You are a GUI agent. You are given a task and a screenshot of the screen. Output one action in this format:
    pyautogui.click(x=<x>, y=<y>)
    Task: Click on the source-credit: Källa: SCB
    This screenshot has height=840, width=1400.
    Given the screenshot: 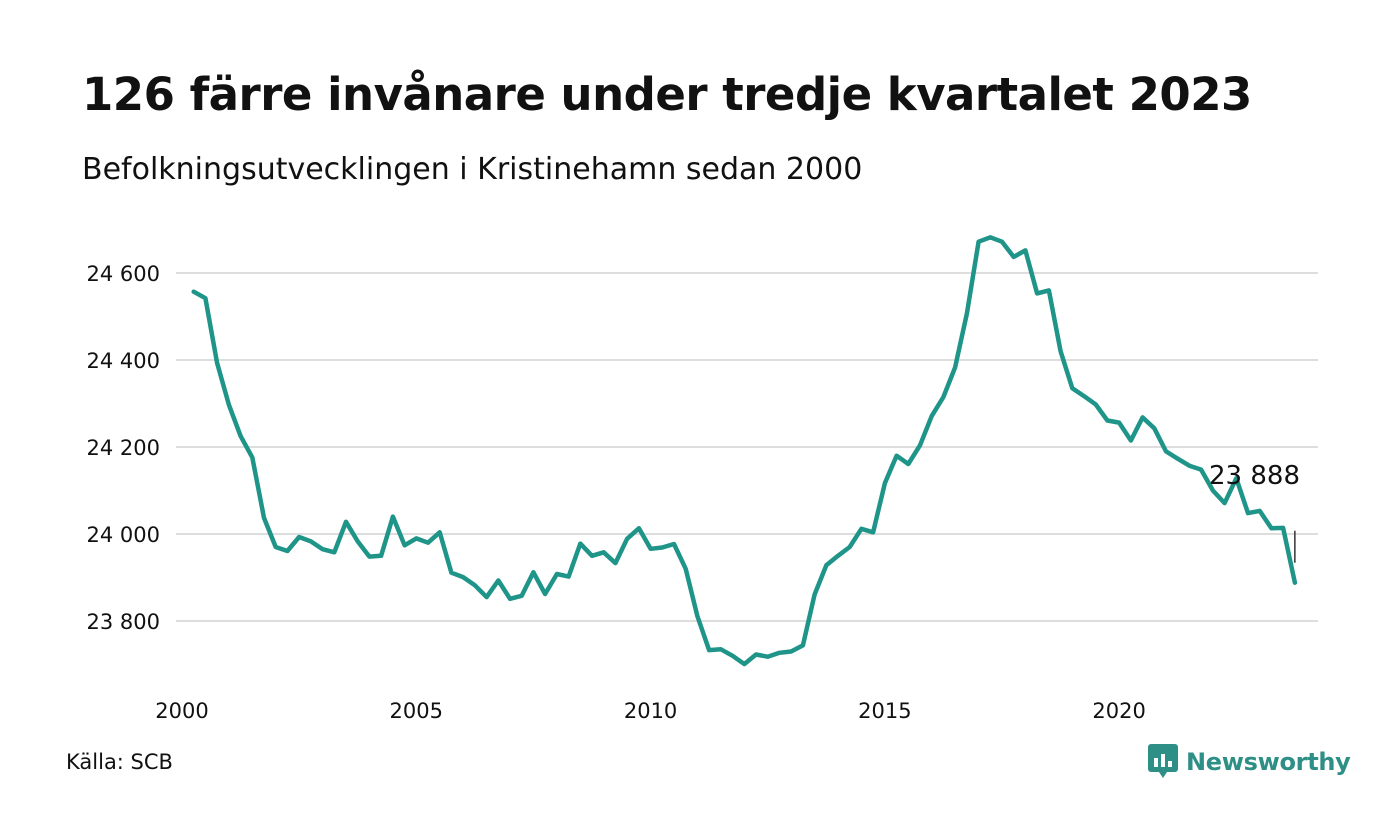 What is the action you would take?
    pyautogui.click(x=119, y=762)
    